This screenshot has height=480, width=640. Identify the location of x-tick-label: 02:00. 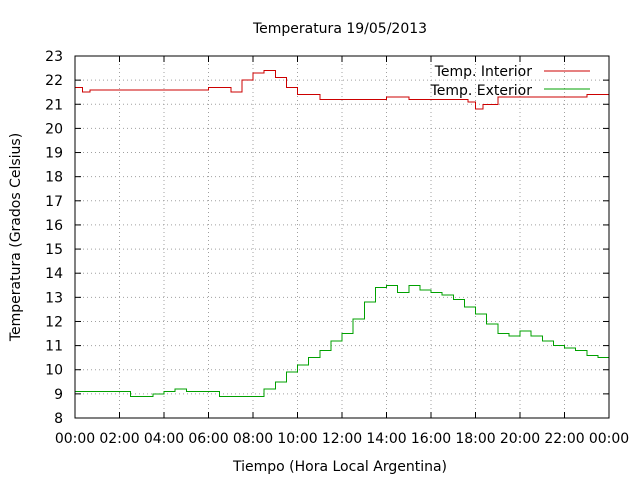
(119, 439).